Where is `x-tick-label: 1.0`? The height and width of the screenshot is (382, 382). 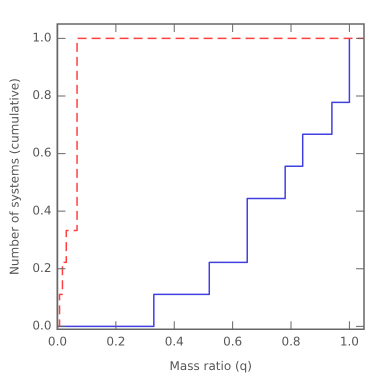 x-tick-label: 1.0 is located at coordinates (349, 341).